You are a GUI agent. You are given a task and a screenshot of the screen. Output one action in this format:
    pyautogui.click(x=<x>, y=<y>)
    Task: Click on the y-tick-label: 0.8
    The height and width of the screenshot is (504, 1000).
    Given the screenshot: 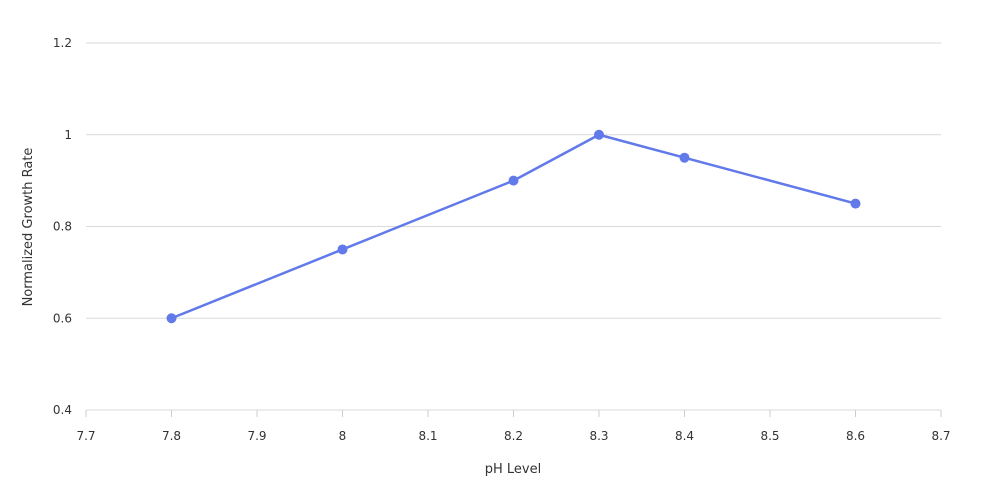 What is the action you would take?
    pyautogui.click(x=62, y=227)
    